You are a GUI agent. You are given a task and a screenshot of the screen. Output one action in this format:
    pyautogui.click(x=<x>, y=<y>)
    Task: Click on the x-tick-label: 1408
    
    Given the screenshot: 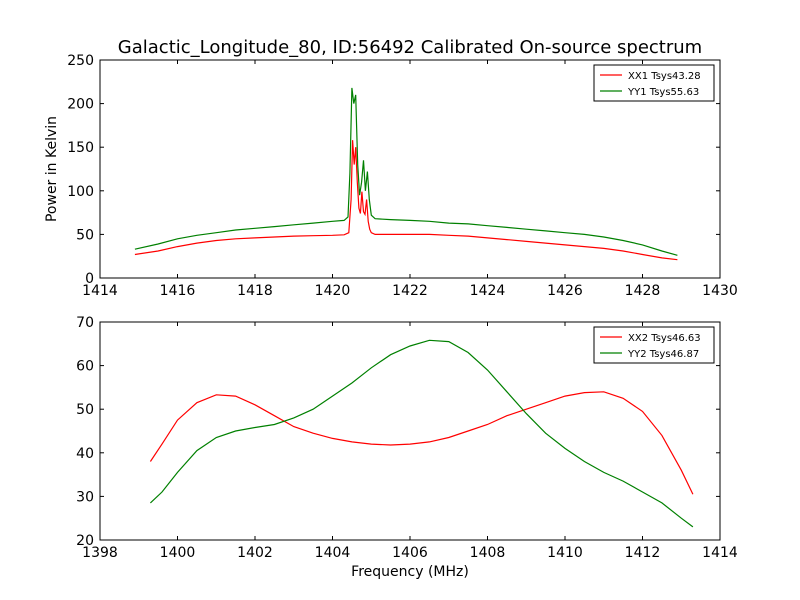 What is the action you would take?
    pyautogui.click(x=488, y=553)
    